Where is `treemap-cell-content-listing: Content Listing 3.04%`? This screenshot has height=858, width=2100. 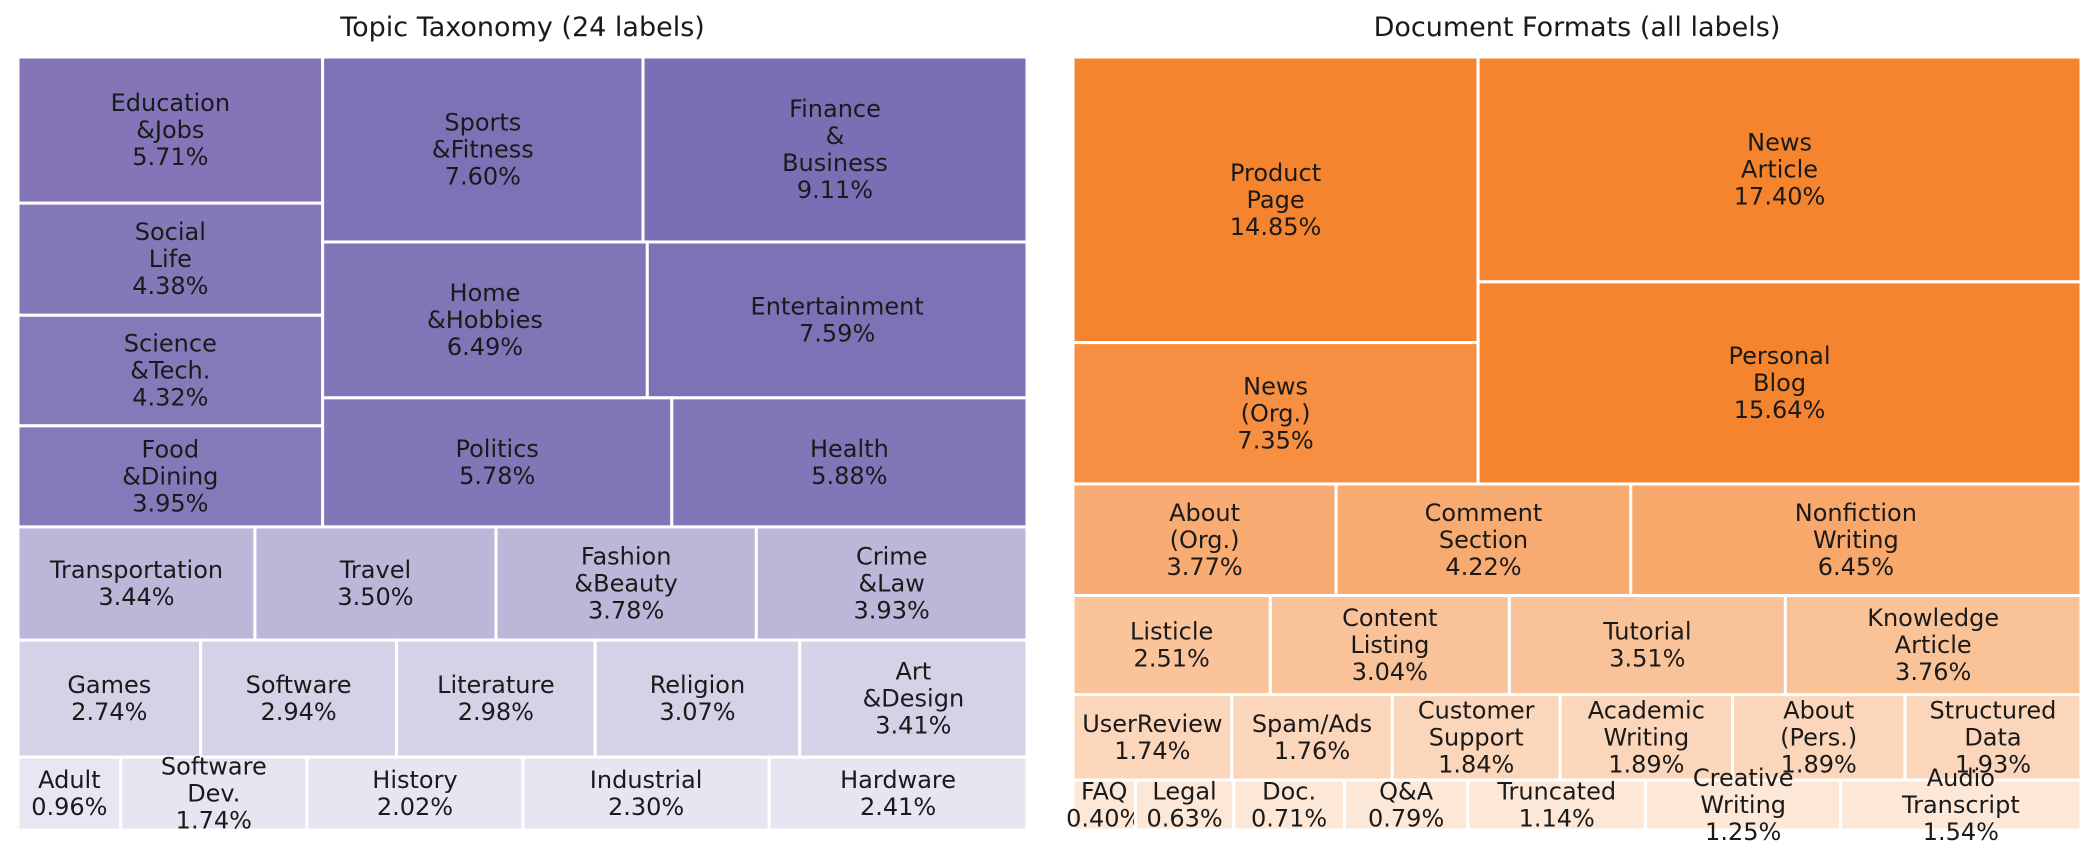 treemap-cell-content-listing: Content Listing 3.04% is located at coordinates (1389, 645).